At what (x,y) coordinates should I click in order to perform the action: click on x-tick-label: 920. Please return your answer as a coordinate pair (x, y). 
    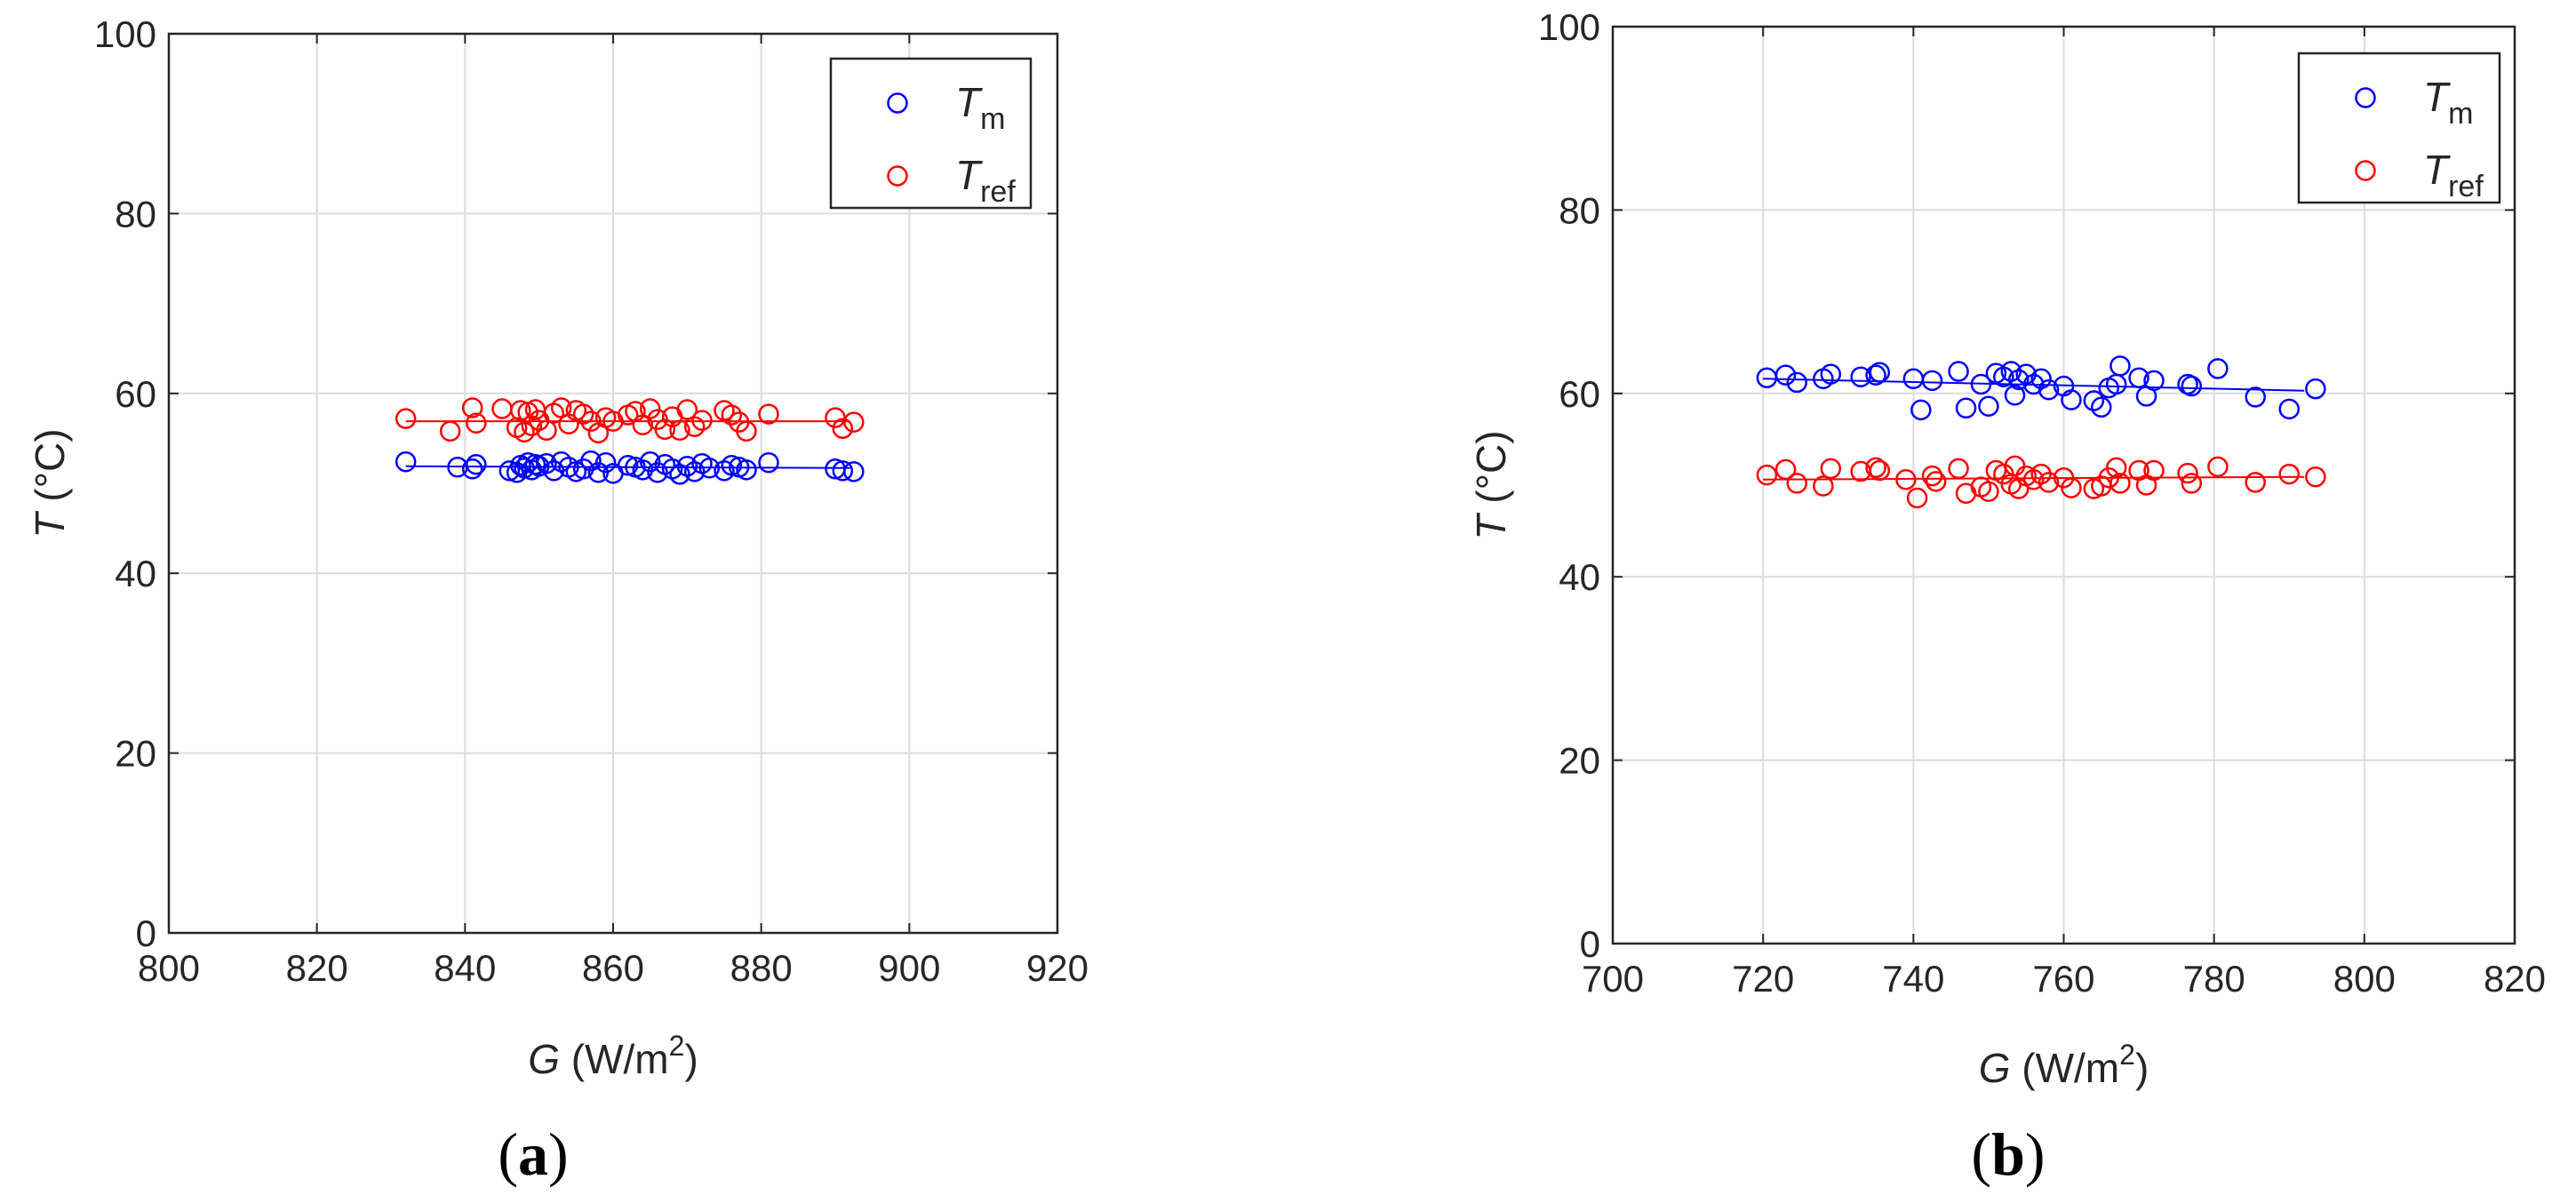
    Looking at the image, I should click on (1058, 968).